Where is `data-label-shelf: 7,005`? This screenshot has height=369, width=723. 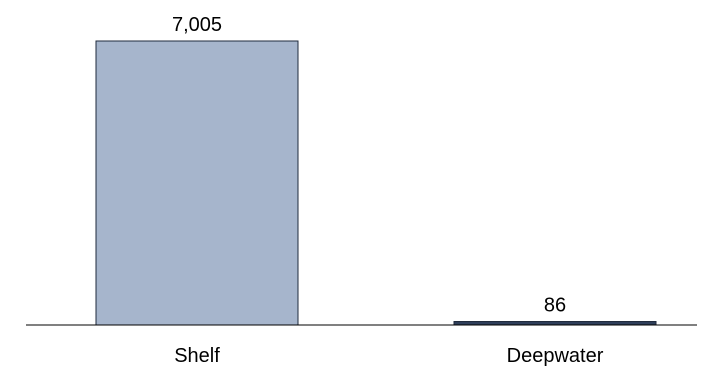
data-label-shelf: 7,005 is located at coordinates (197, 25).